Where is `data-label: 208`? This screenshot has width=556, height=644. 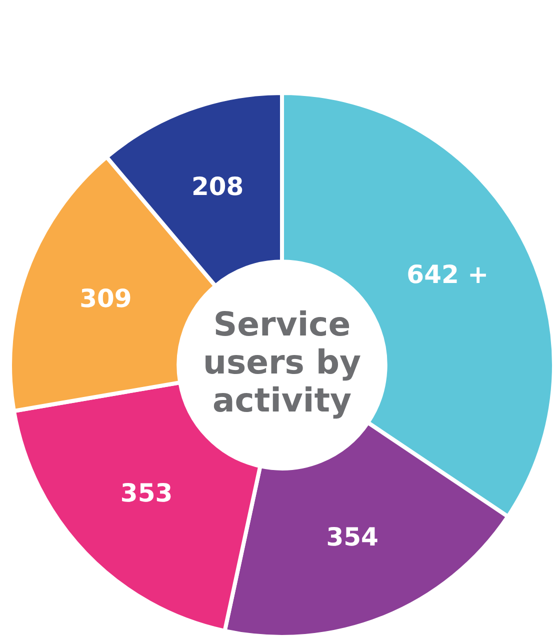
data-label: 208 is located at coordinates (218, 187).